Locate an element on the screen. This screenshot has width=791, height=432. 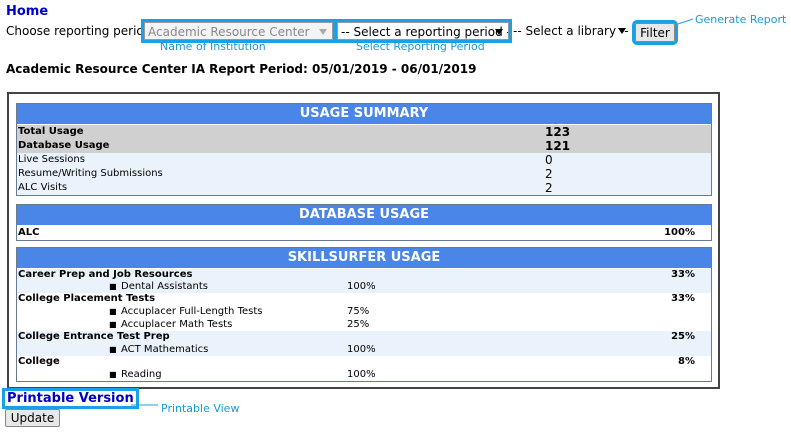
skill-group-row: College Entrance Test Prep 25% is located at coordinates (364, 337).